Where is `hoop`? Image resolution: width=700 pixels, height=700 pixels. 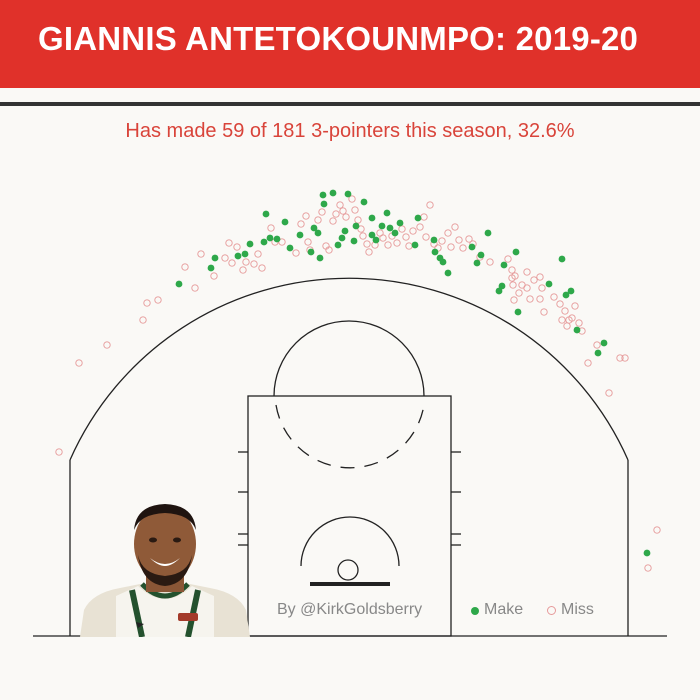
hoop is located at coordinates (348, 570).